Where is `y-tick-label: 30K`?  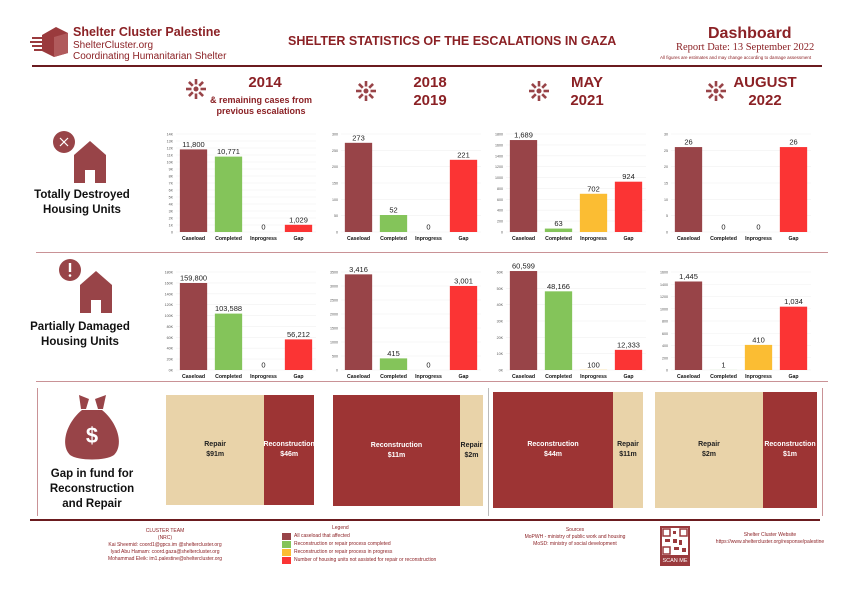 y-tick-label: 30K is located at coordinates (500, 322).